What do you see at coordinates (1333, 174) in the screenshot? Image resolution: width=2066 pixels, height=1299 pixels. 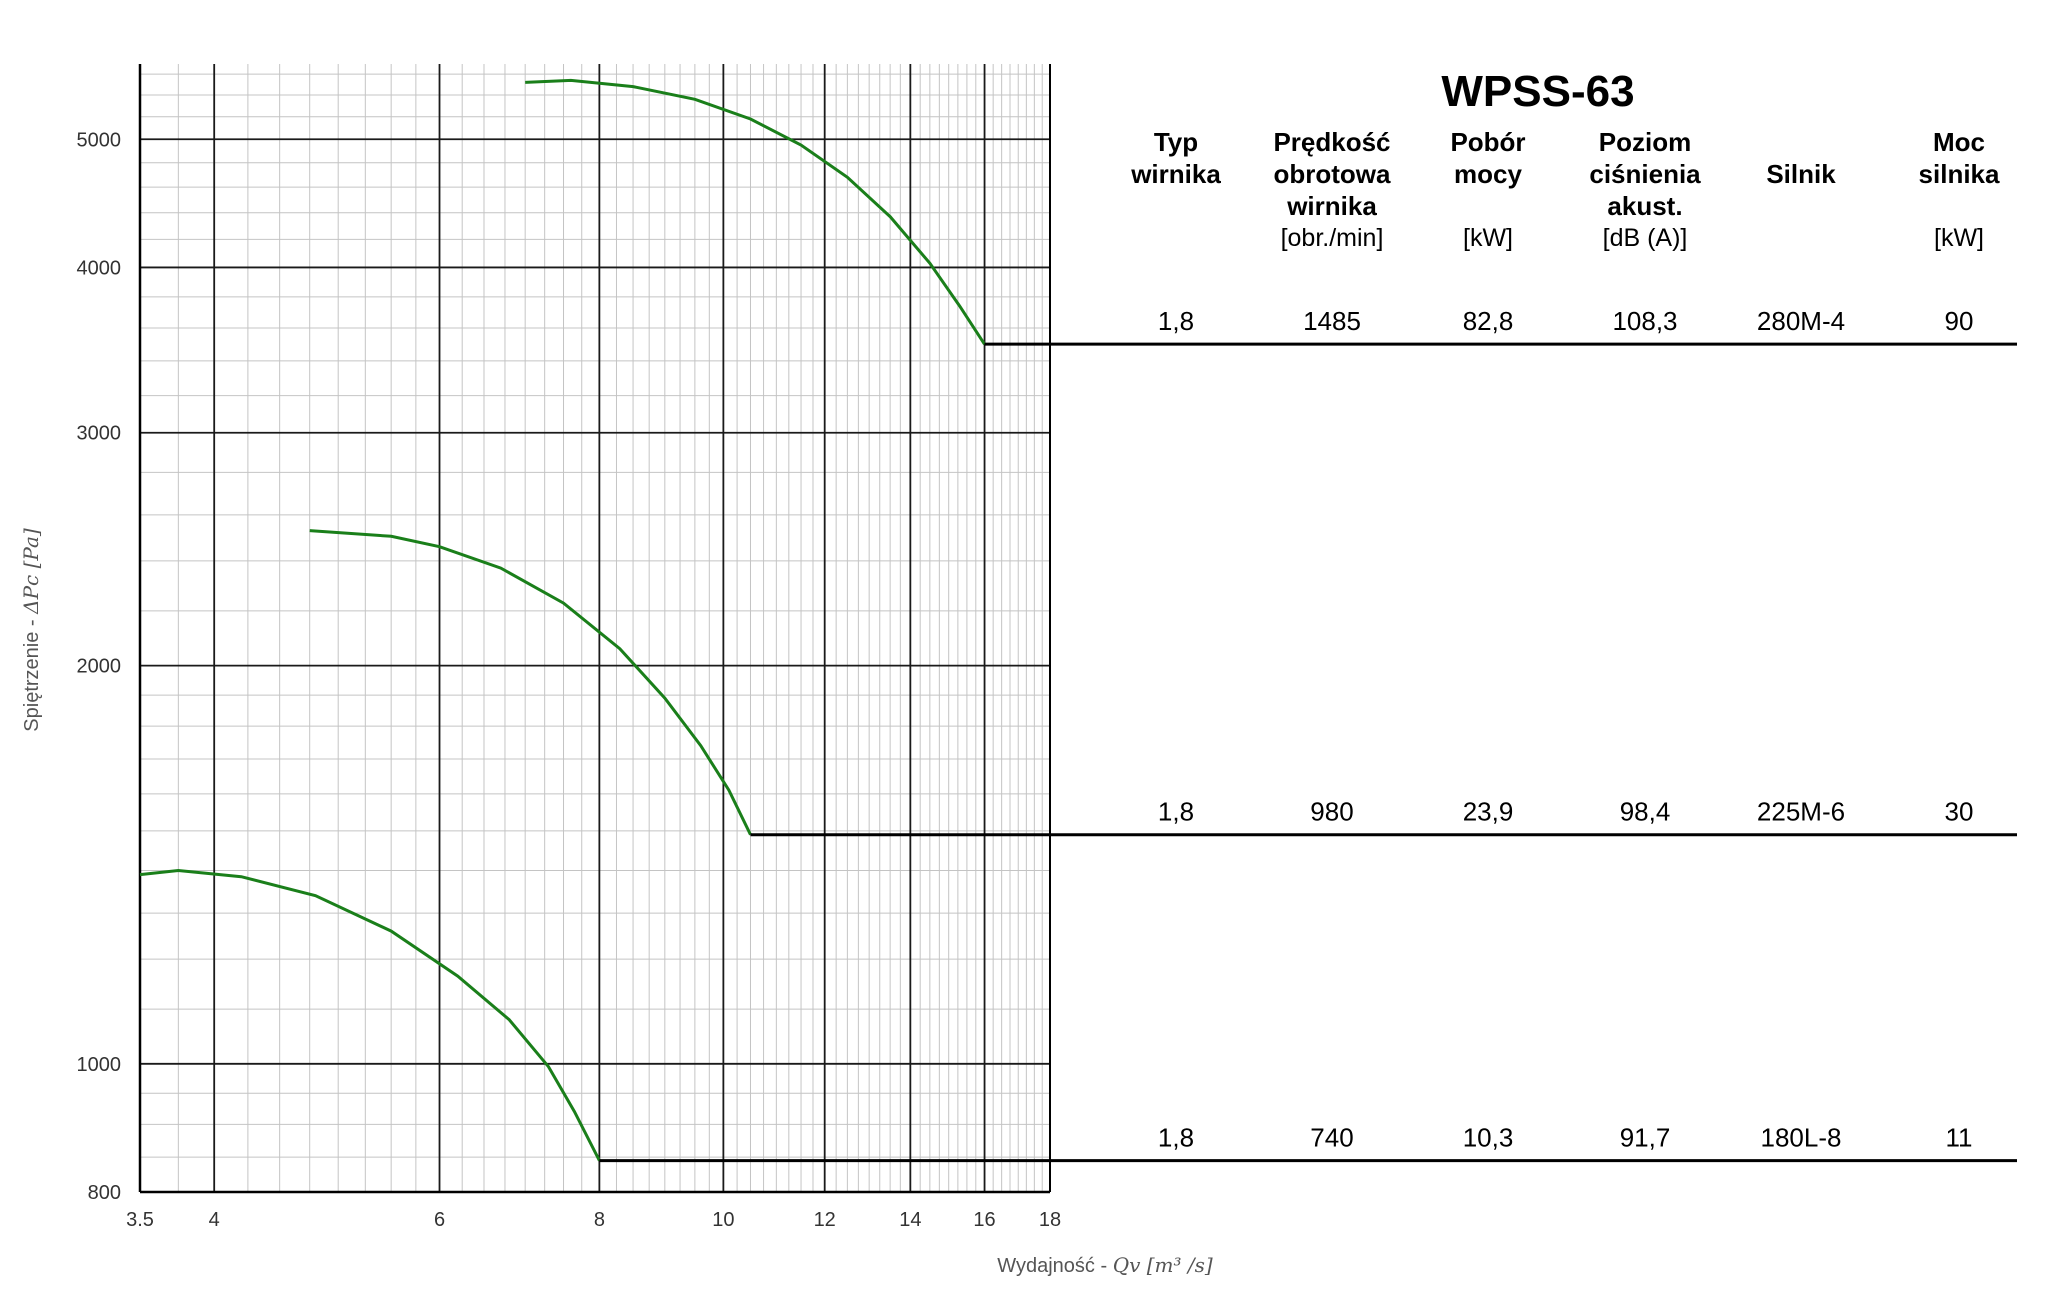 I see `table-header-label: obrotowa` at bounding box center [1333, 174].